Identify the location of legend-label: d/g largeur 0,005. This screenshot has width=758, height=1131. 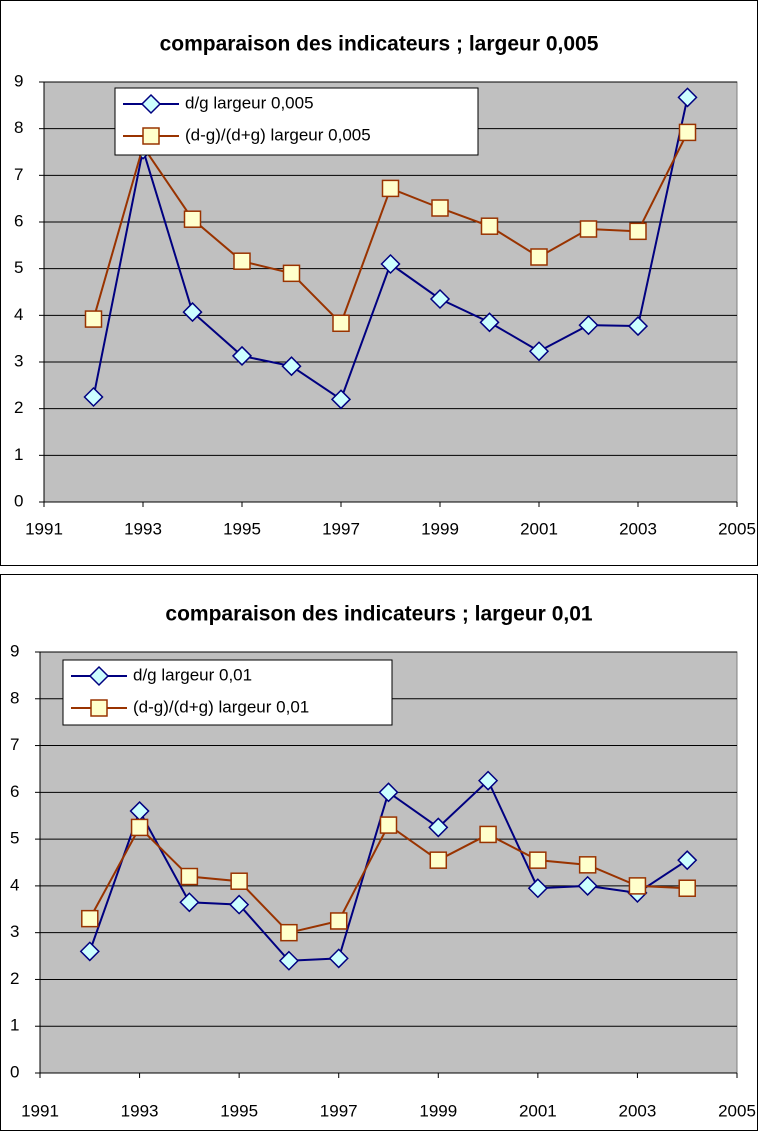
(249, 102).